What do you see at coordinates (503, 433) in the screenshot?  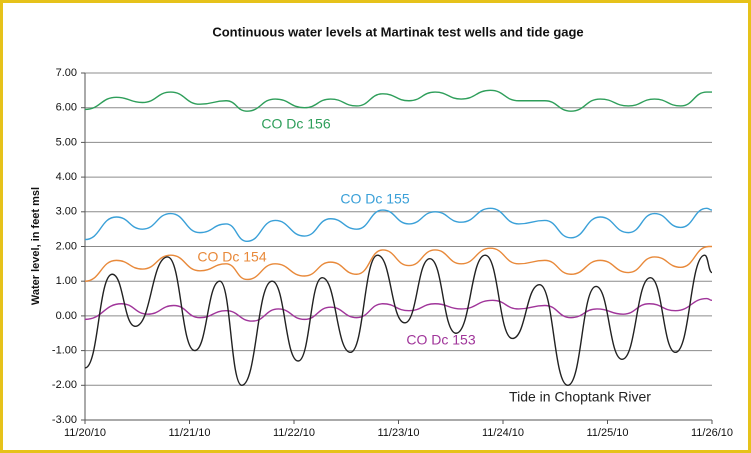 I see `x-tick-label: 11/24/10` at bounding box center [503, 433].